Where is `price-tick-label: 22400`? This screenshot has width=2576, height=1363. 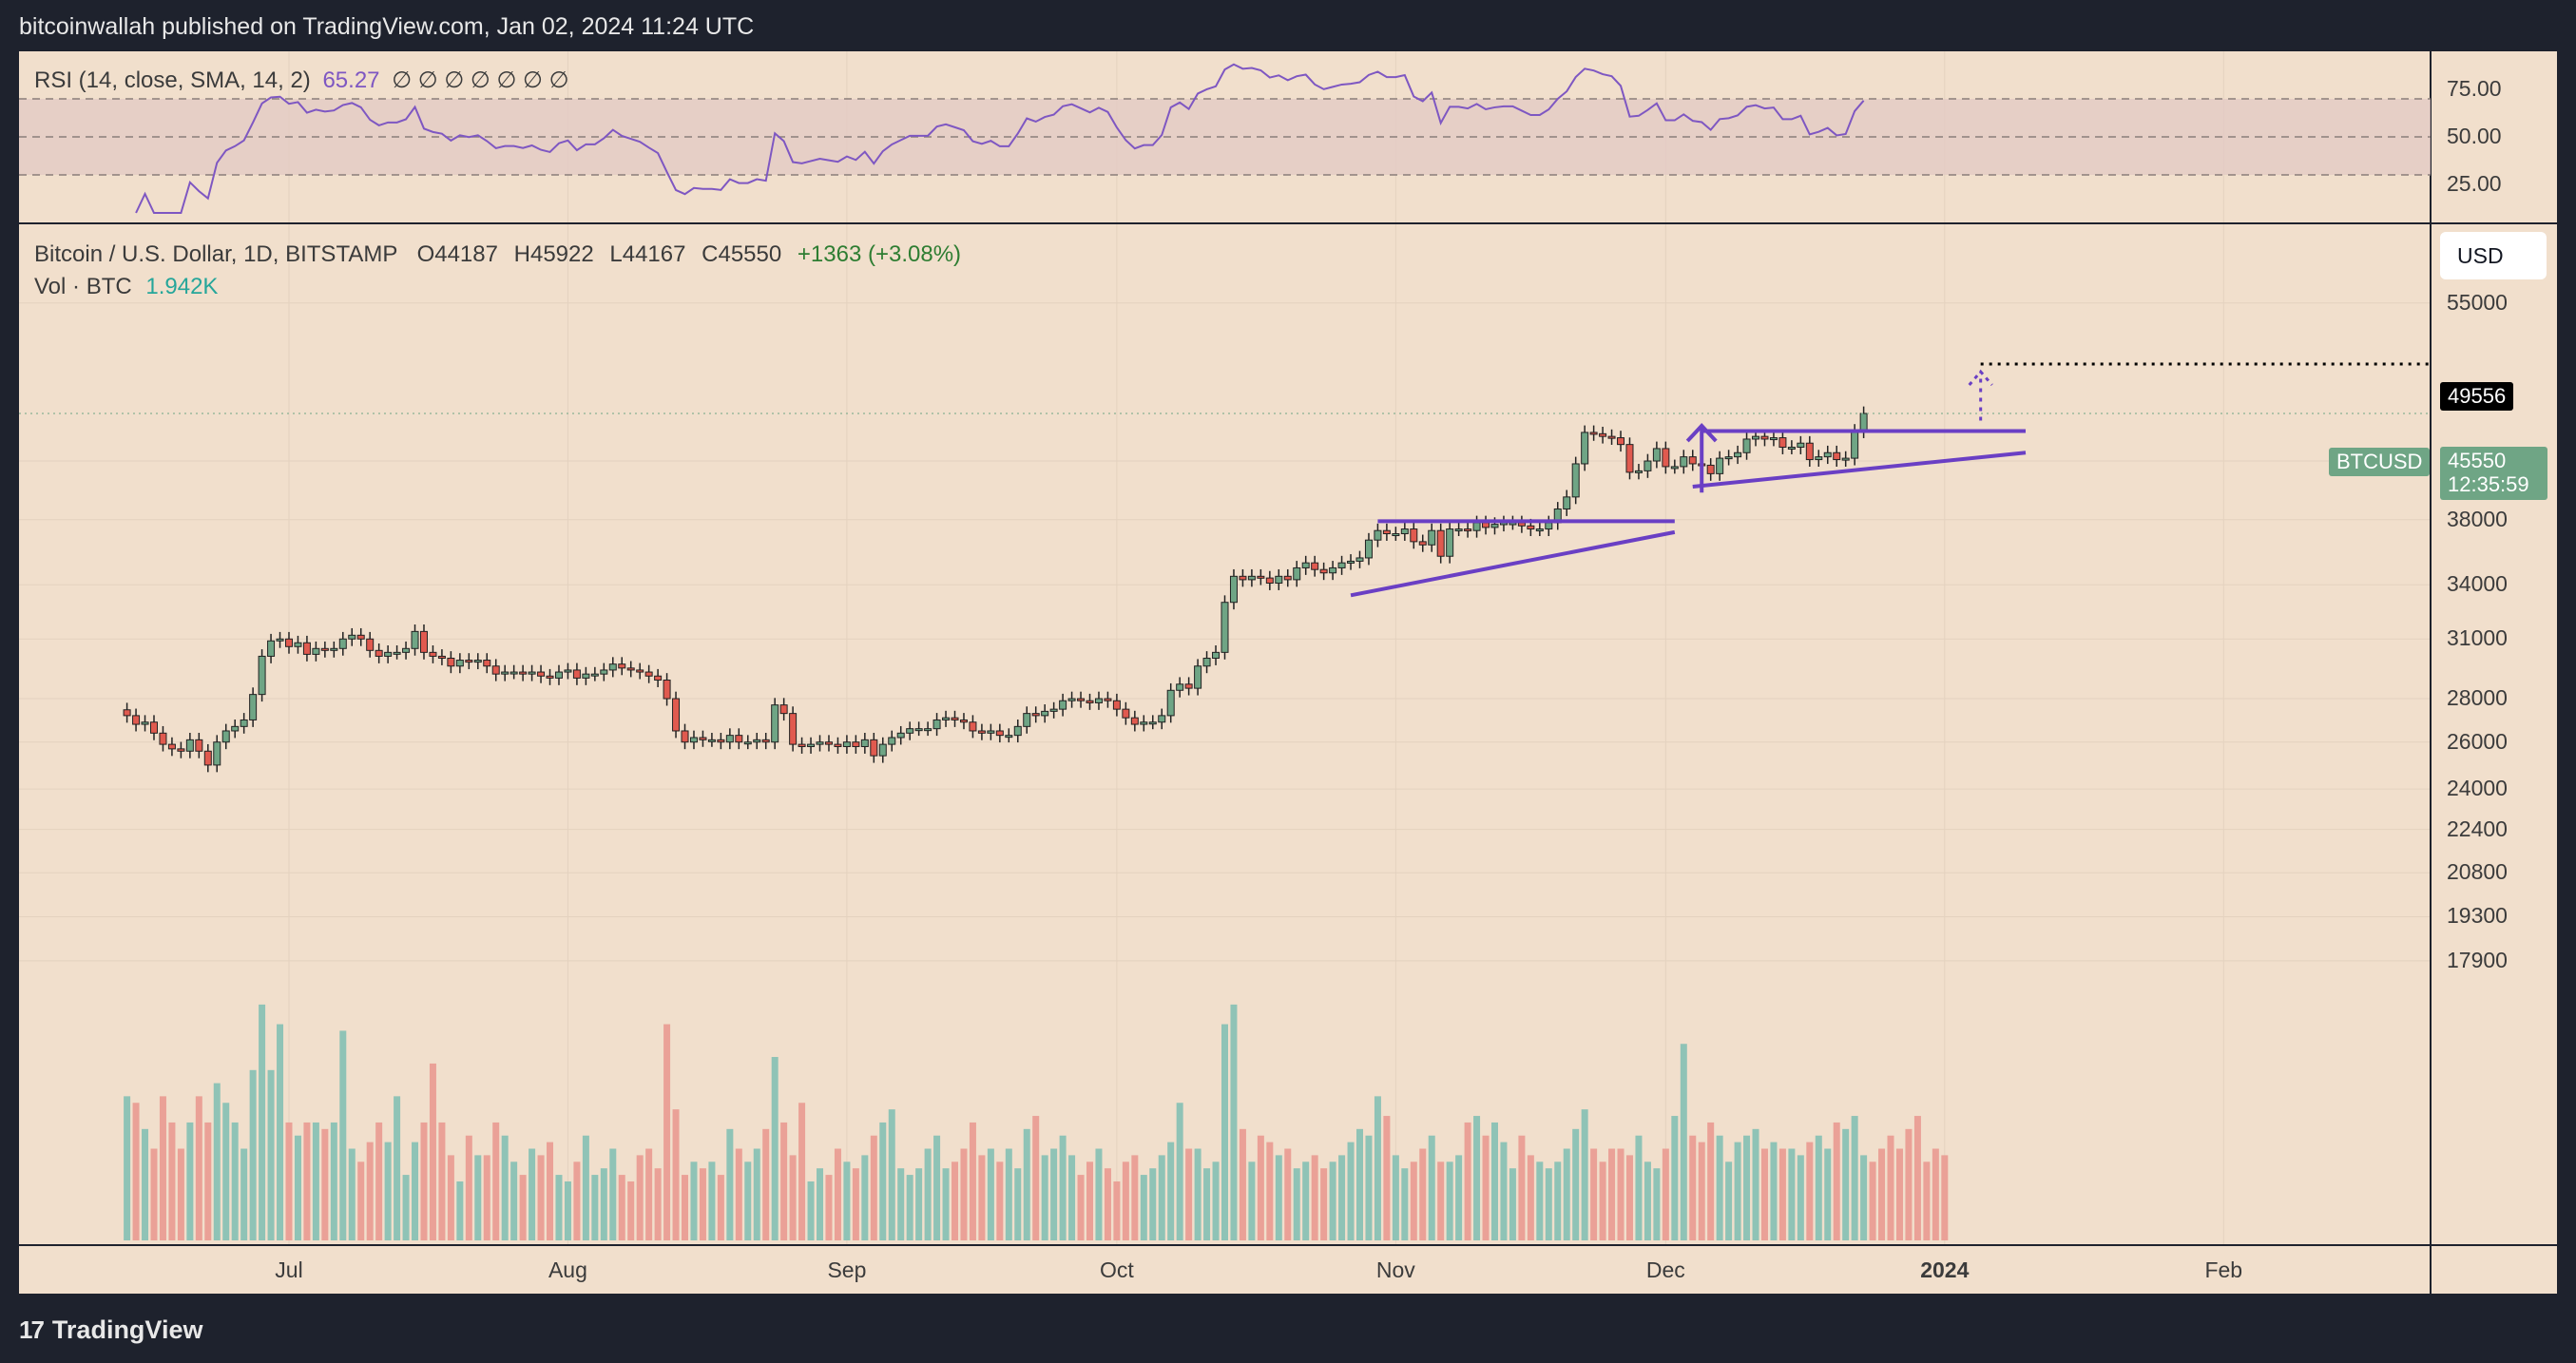
price-tick-label: 22400 is located at coordinates (2478, 828).